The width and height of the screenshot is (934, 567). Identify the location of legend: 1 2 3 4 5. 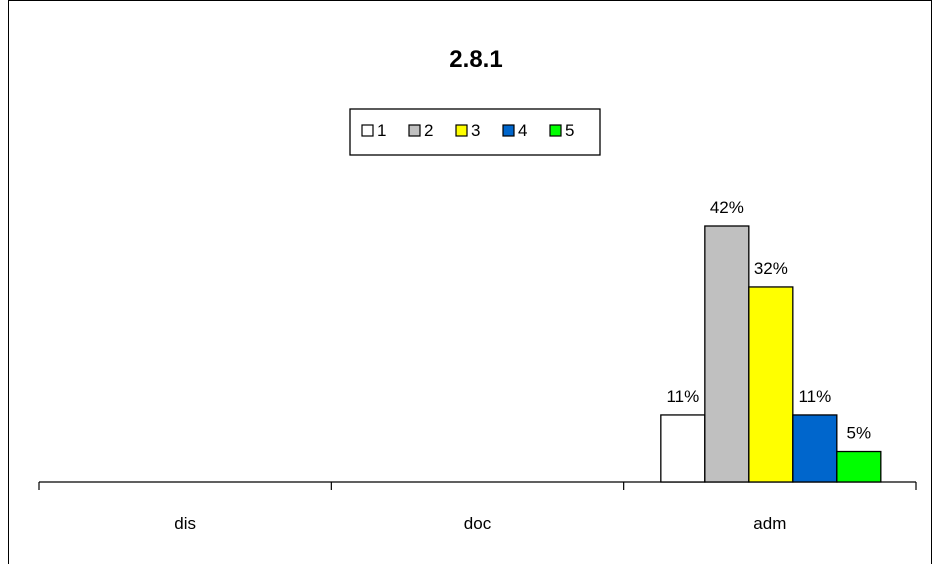
(475, 132).